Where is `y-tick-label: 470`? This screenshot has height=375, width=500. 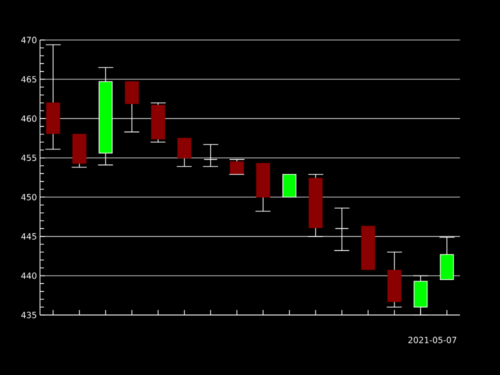
y-tick-label: 470 is located at coordinates (28, 40).